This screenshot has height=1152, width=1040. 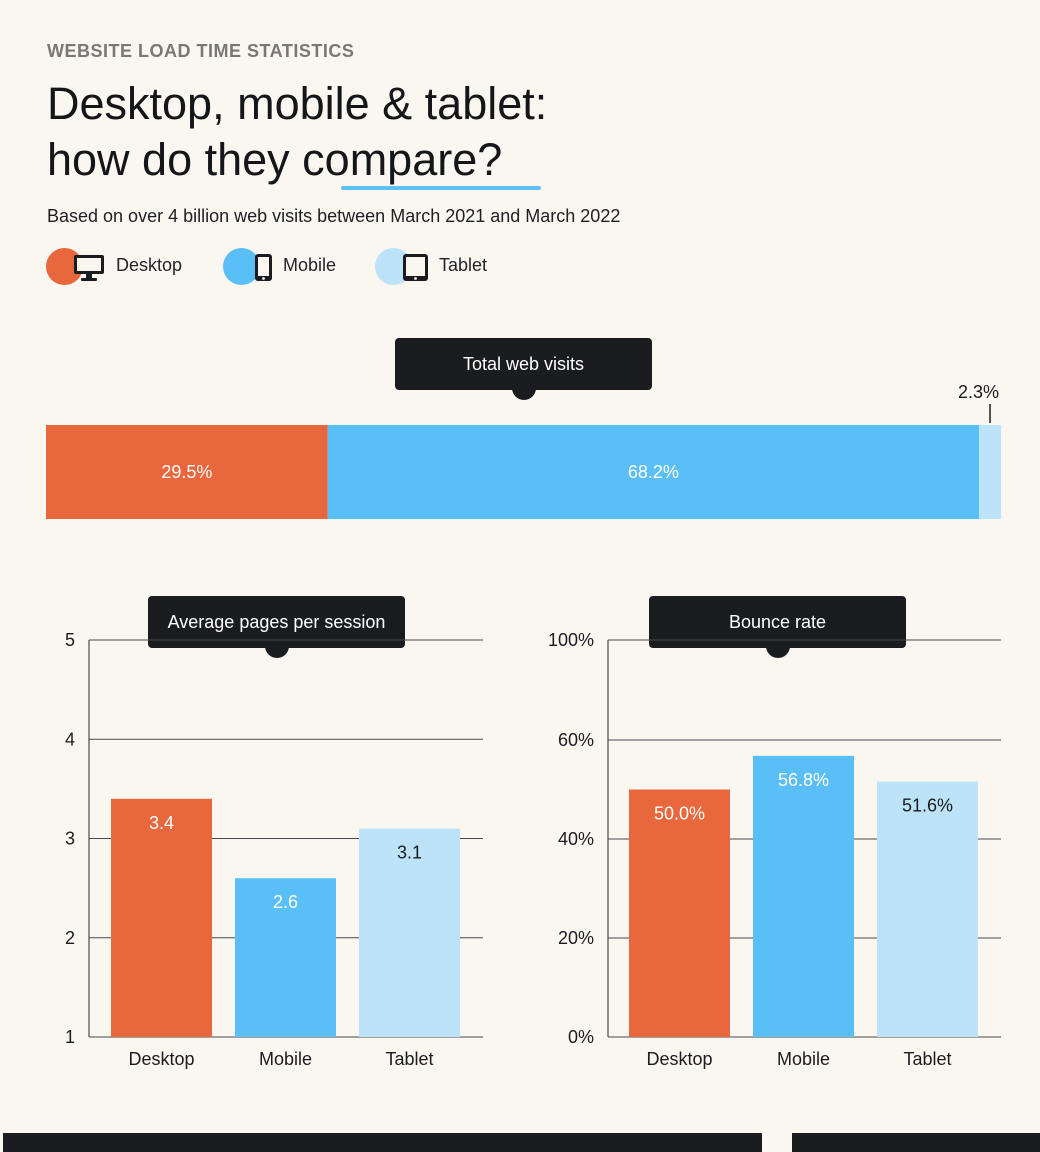 What do you see at coordinates (70, 1037) in the screenshot?
I see `y-tick-label: 1` at bounding box center [70, 1037].